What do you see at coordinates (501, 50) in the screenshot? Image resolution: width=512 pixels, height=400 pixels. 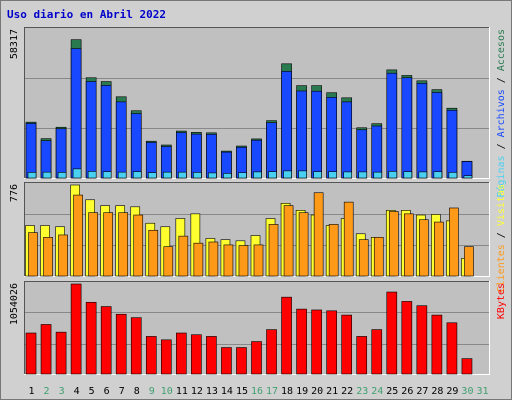 I see `series-axis-label-part-0-4: Accesos` at bounding box center [501, 50].